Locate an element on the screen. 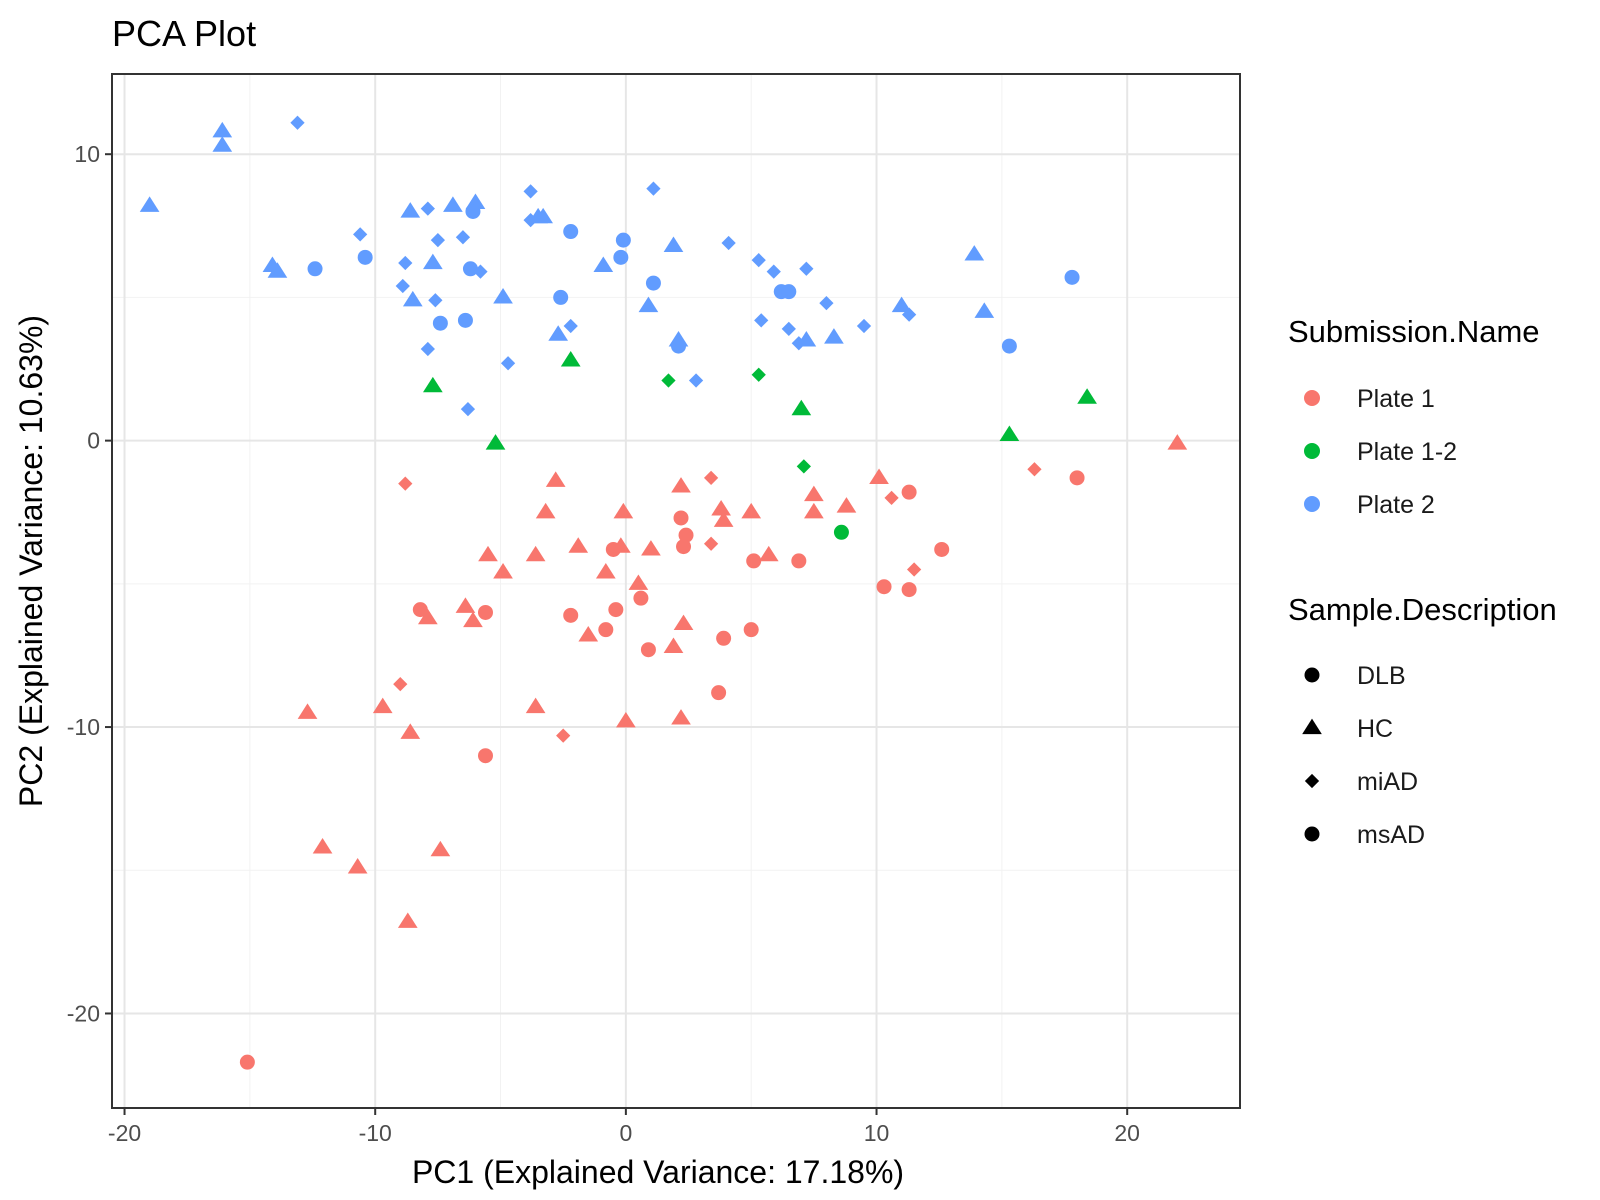 This screenshot has width=1600, height=1200. x-tick-label: 20 is located at coordinates (1127, 1133).